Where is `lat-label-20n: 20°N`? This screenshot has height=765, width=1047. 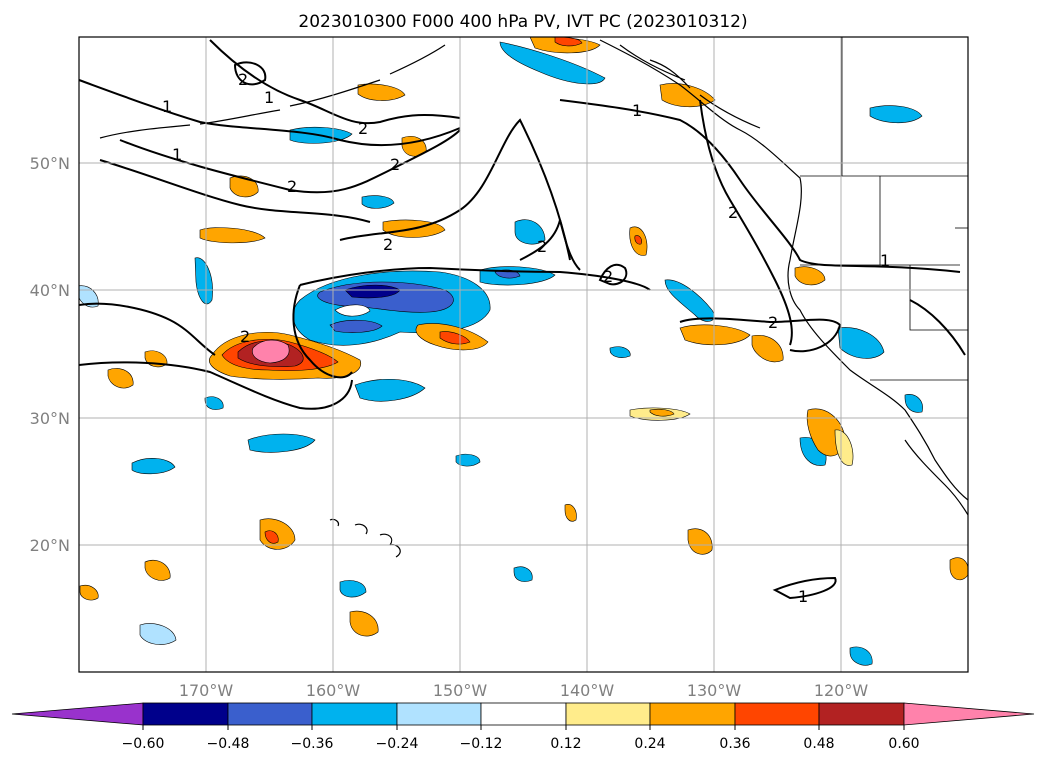
lat-label-20n: 20°N is located at coordinates (50, 545).